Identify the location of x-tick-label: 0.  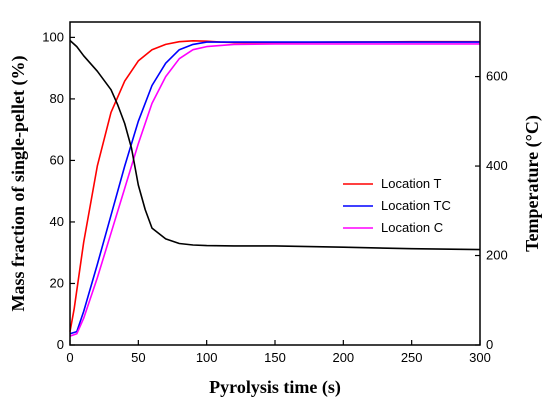
(69, 357).